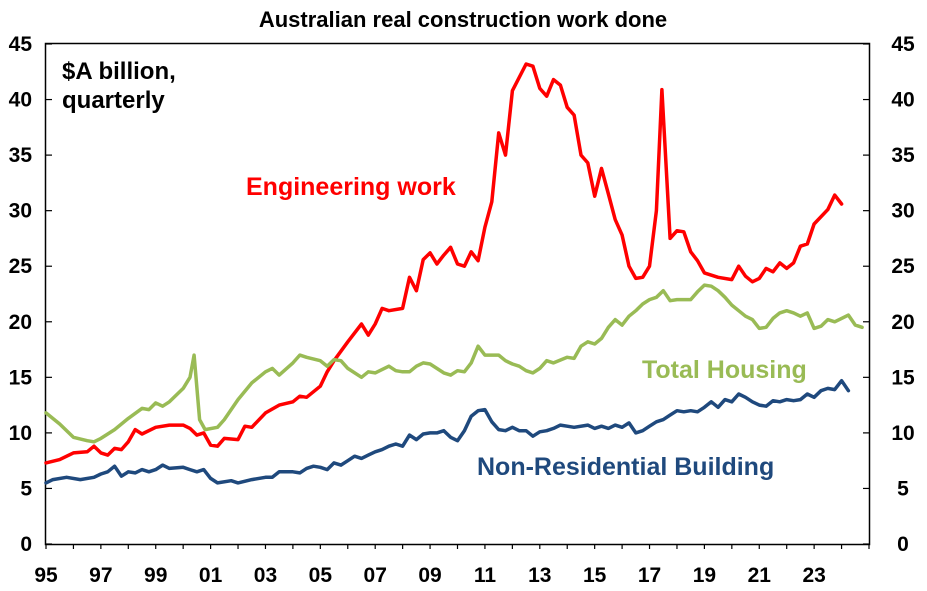 The image size is (927, 591). I want to click on x-tick-label: 13, so click(539, 575).